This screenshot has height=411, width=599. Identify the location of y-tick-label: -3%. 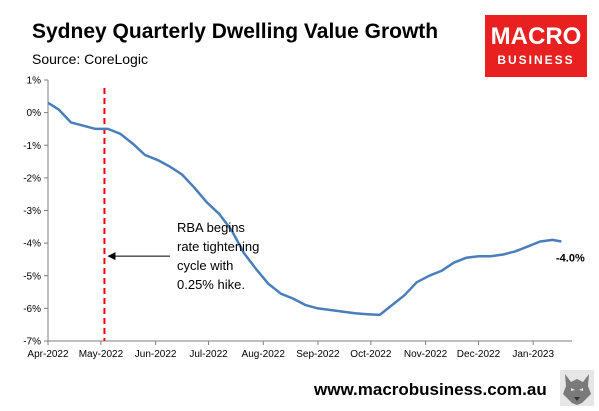
(32, 211).